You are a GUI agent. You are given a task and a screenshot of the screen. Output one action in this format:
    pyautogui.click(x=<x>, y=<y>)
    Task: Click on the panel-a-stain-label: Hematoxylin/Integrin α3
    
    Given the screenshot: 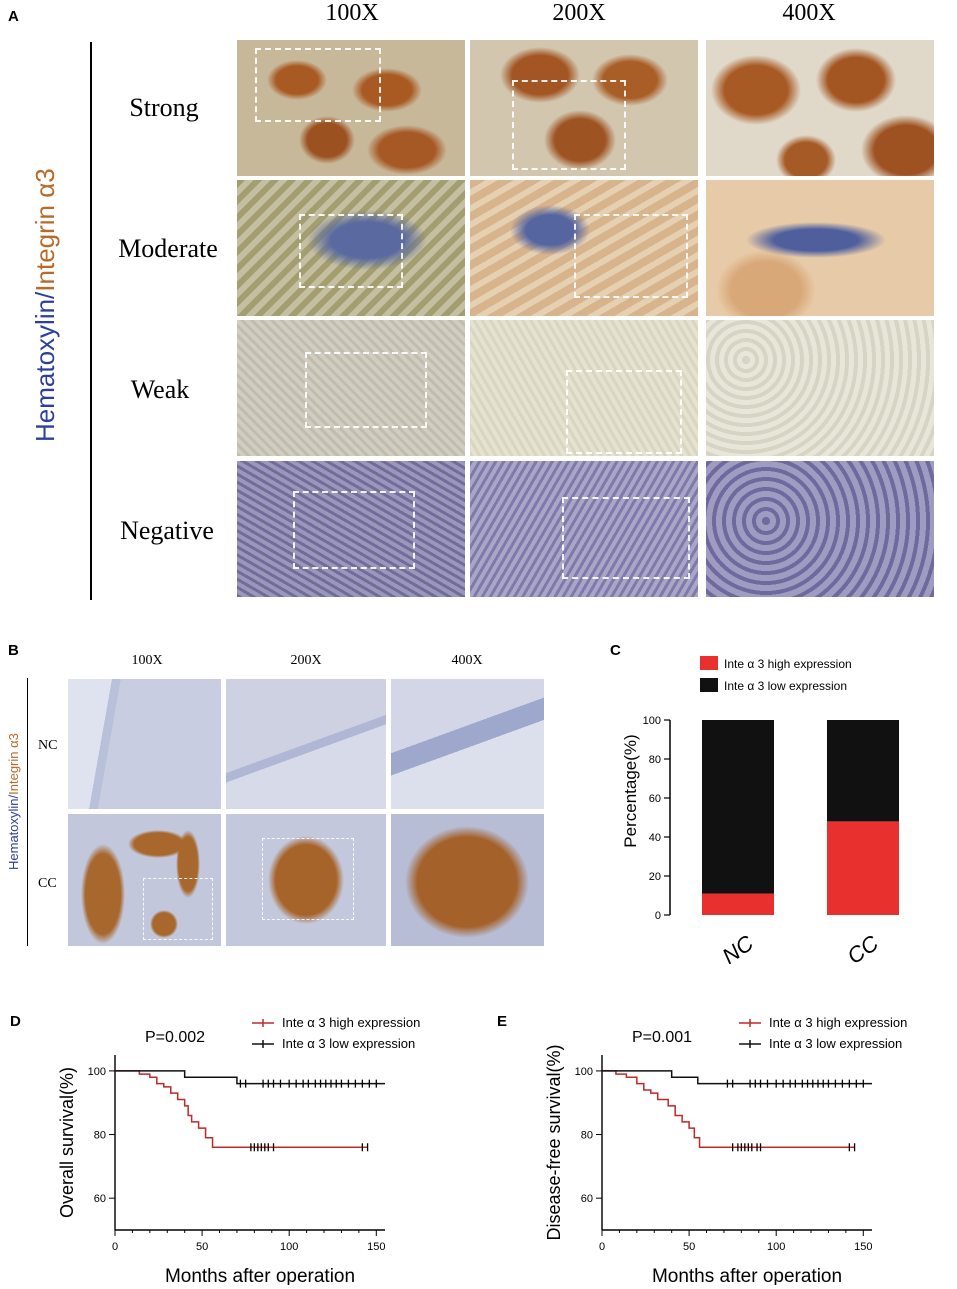 What is the action you would take?
    pyautogui.click(x=45, y=305)
    